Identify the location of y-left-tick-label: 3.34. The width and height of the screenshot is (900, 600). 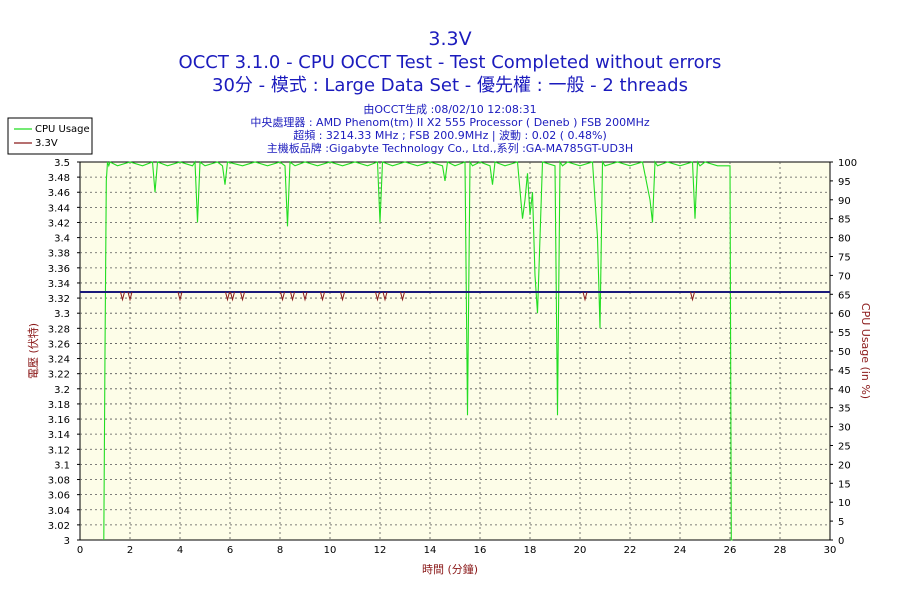
(59, 284).